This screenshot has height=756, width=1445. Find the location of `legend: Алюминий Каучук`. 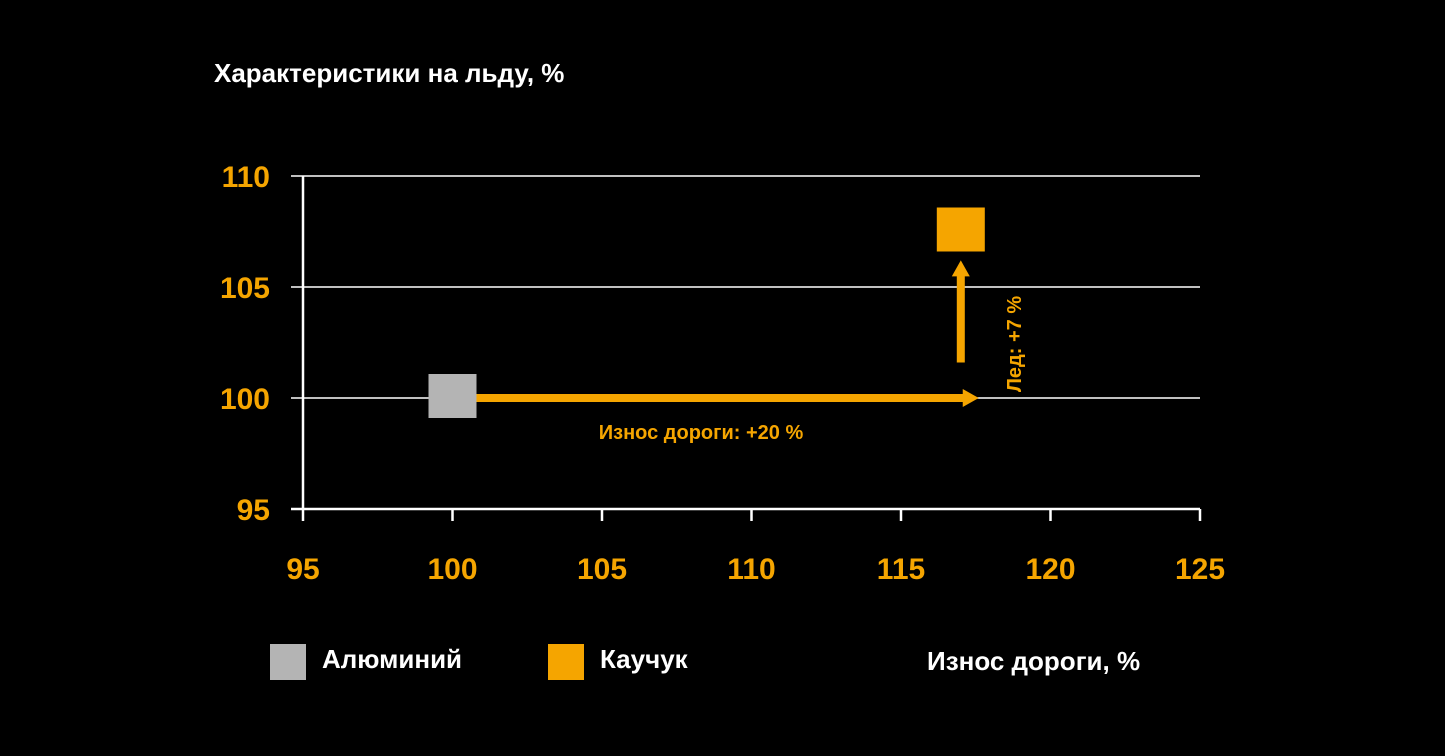

legend: Алюминий Каучук is located at coordinates (479, 662).